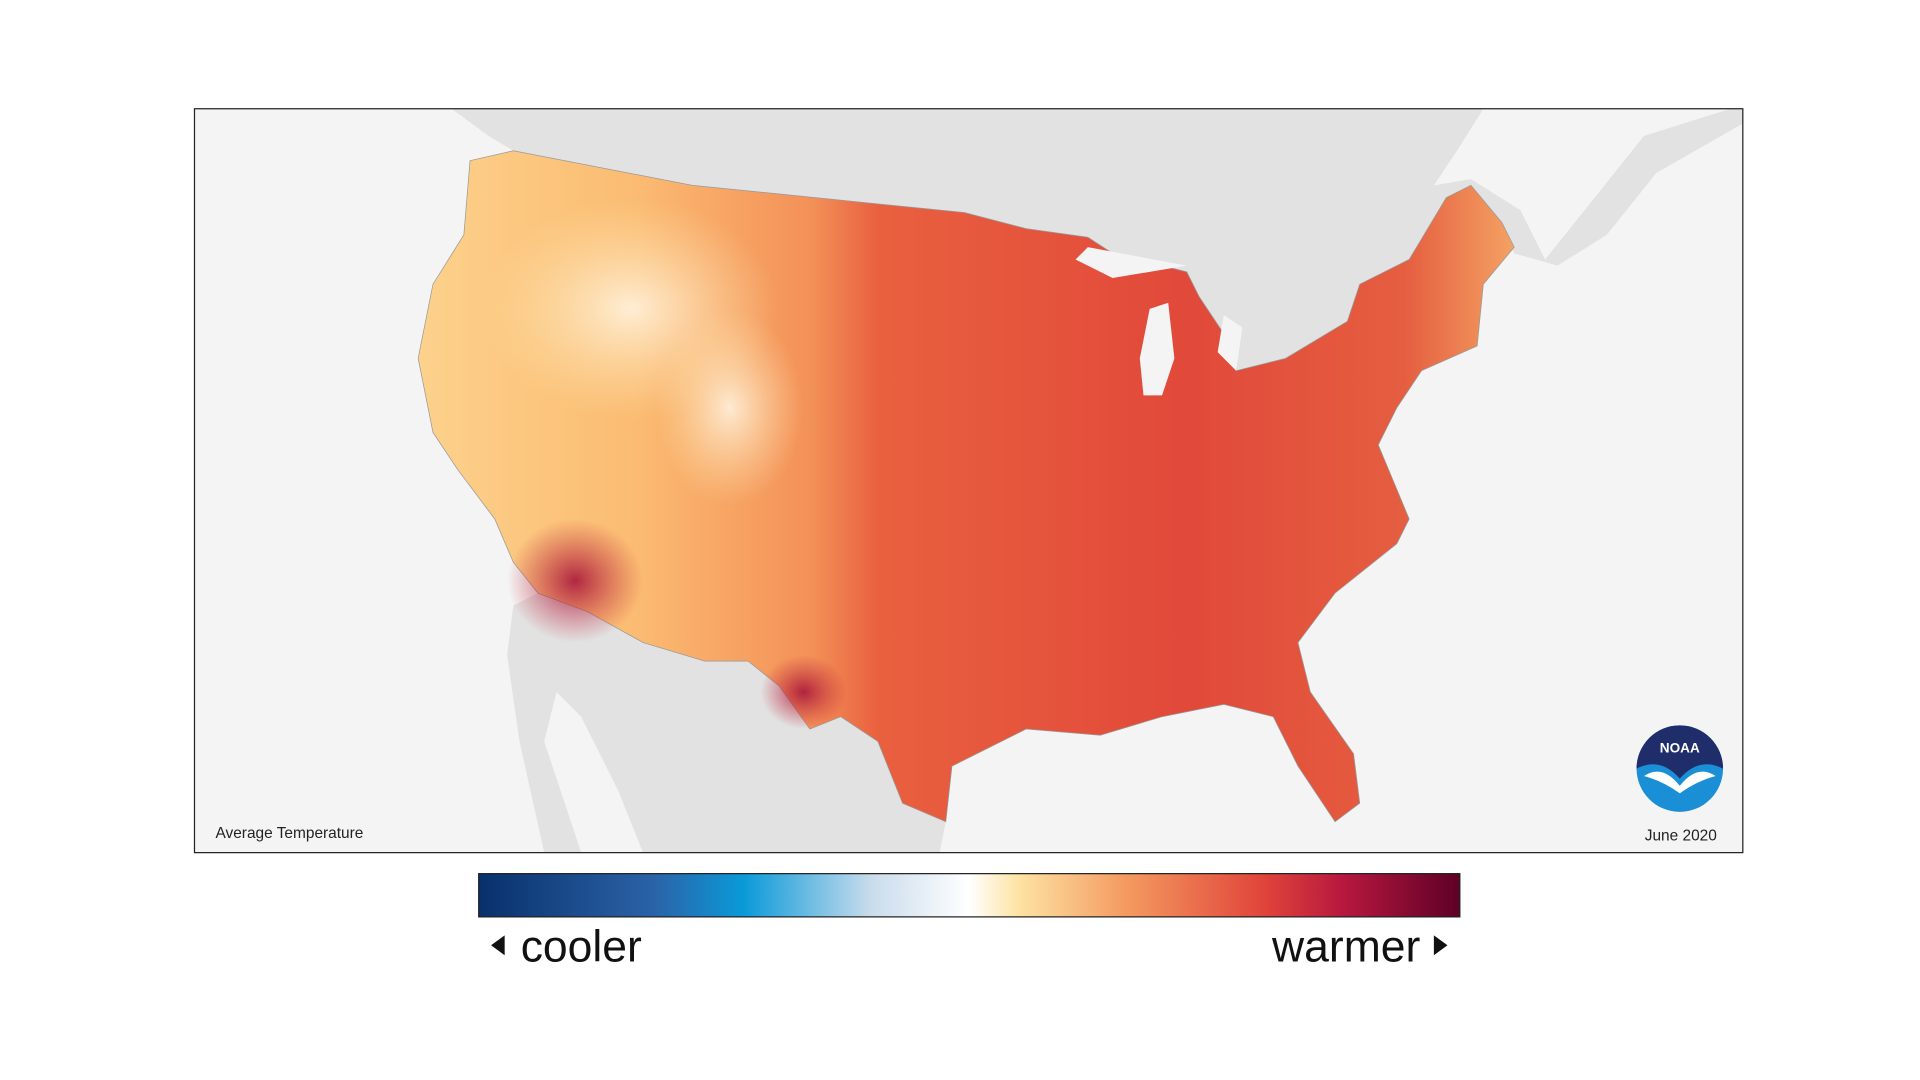 This screenshot has width=1920, height=1080. I want to click on logo-top, so click(1680, 752).